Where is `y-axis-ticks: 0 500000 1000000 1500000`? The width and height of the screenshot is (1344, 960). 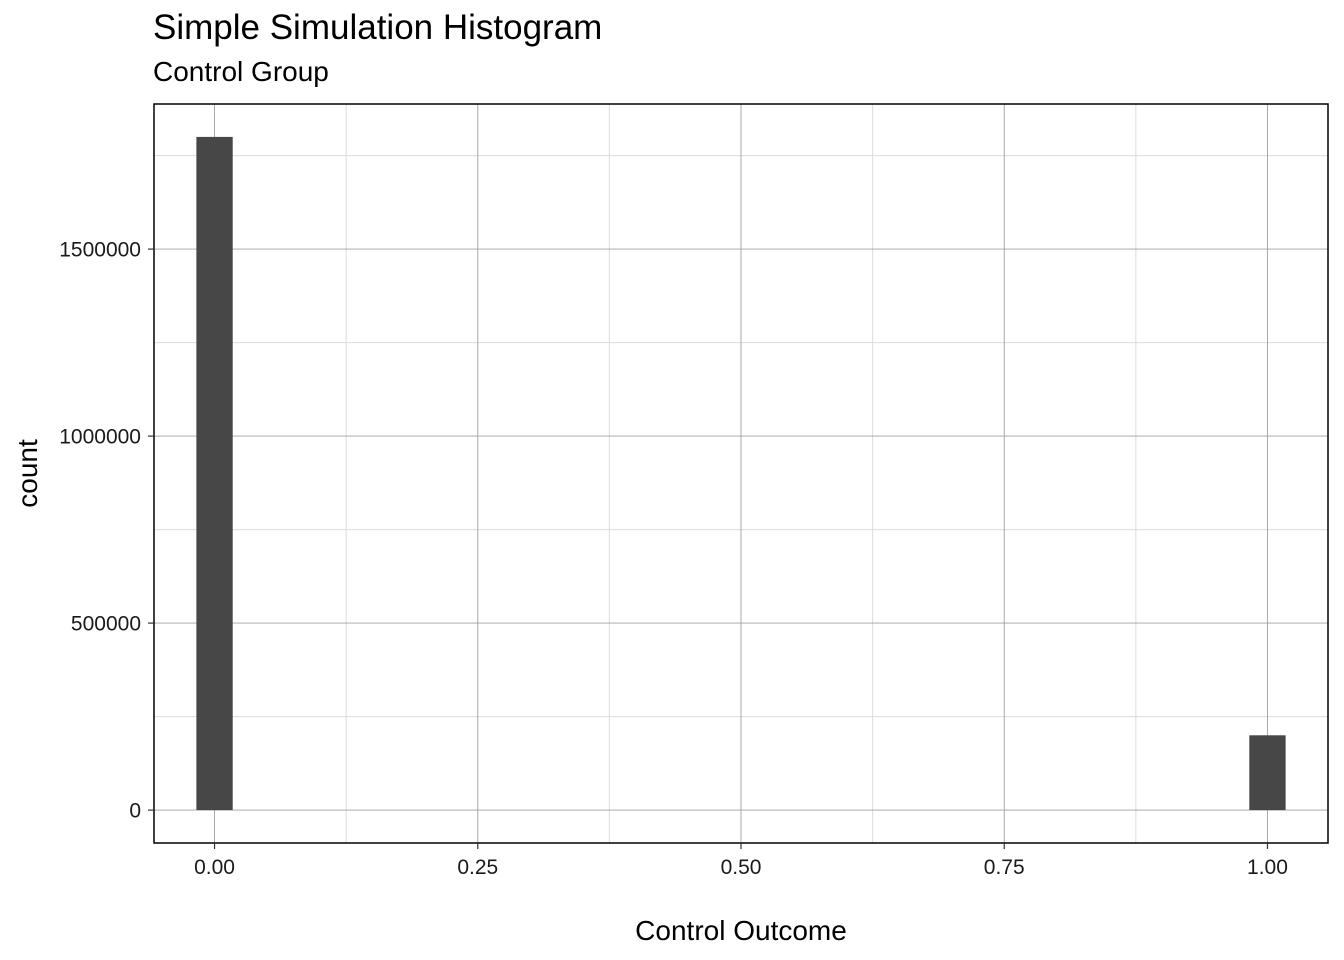
y-axis-ticks: 0 500000 1000000 1500000 is located at coordinates (106, 531).